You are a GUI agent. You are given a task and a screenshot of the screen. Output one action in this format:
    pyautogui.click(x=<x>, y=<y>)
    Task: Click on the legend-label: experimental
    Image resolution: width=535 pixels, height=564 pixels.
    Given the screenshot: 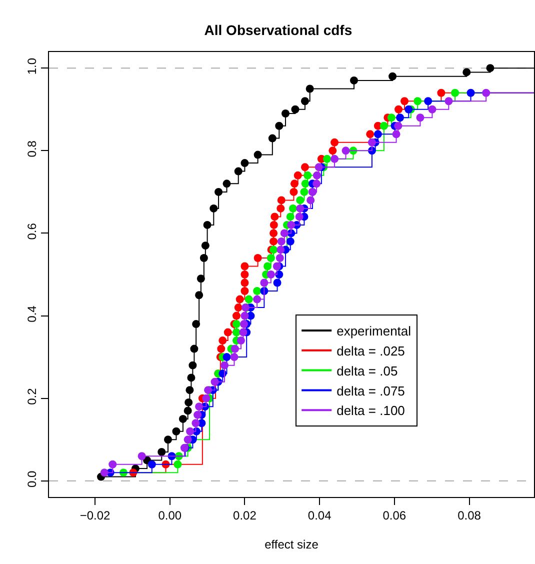 What is the action you would take?
    pyautogui.click(x=374, y=331)
    